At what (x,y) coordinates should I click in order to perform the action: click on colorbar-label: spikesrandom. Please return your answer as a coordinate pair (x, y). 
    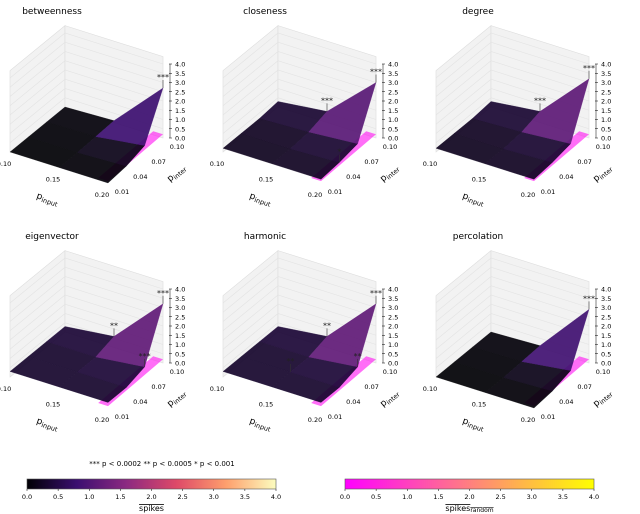
    Looking at the image, I should click on (469, 509).